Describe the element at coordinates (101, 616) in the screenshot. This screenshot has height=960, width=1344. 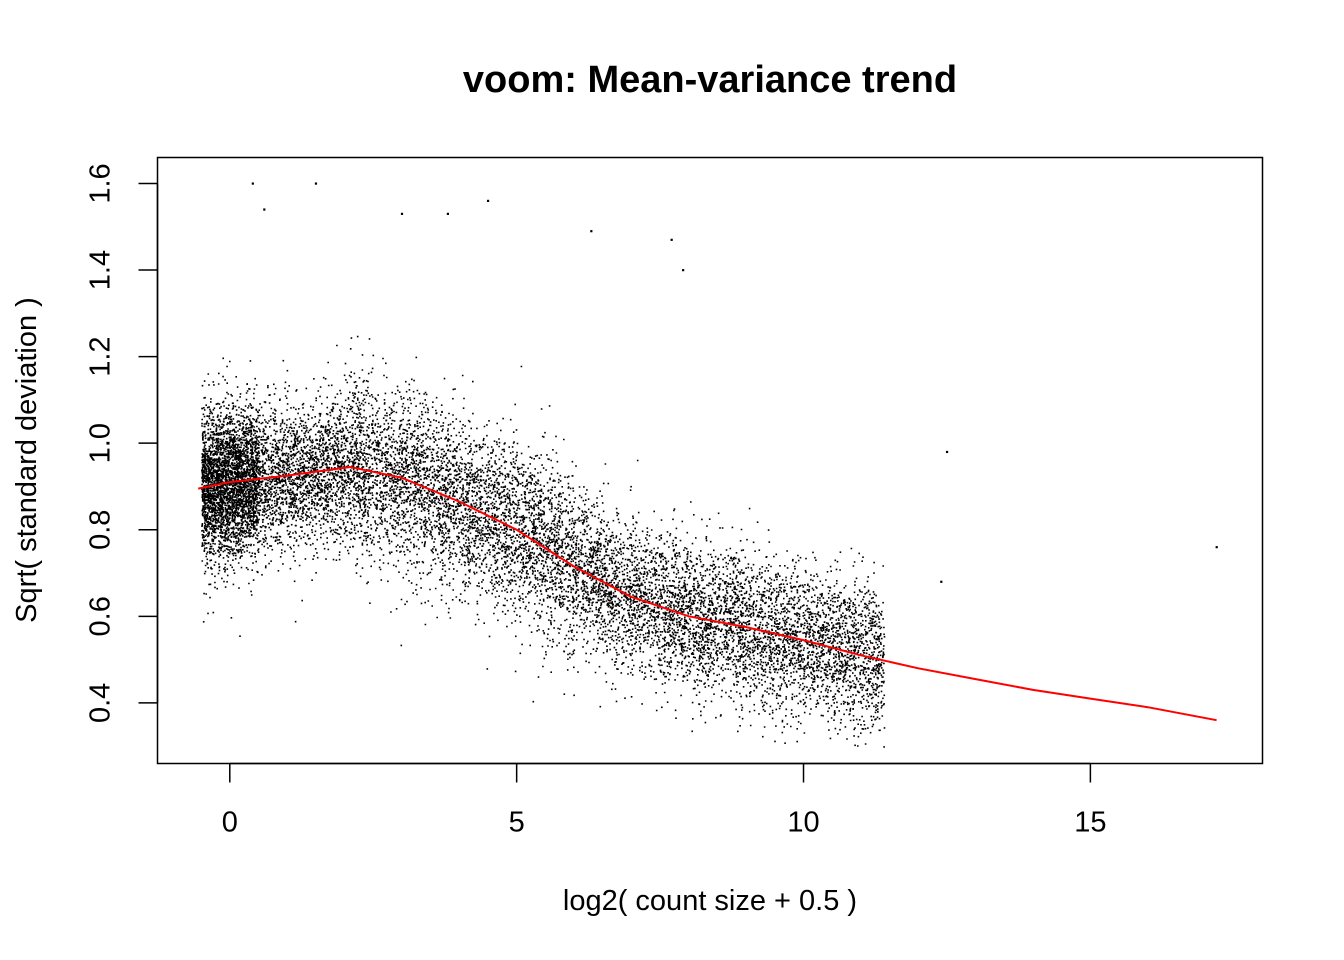
I see `y-tick-label-1: 0.6` at that location.